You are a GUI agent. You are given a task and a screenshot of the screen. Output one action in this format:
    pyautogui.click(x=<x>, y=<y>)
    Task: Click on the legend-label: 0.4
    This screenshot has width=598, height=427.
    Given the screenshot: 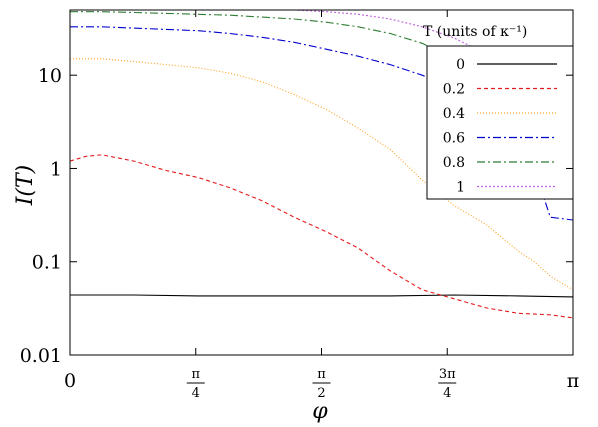 What is the action you would take?
    pyautogui.click(x=454, y=114)
    